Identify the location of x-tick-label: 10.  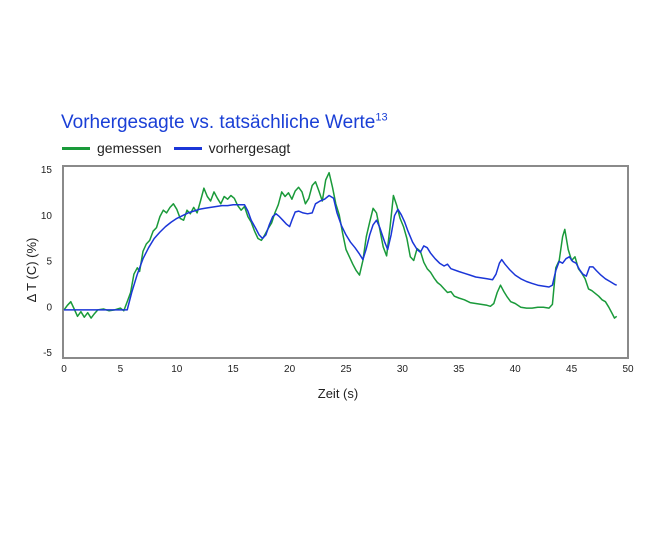
(177, 369).